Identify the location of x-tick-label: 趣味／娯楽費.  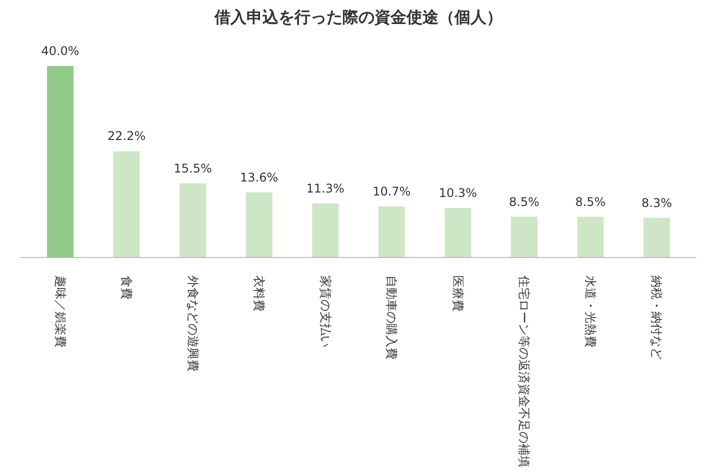
(60, 312).